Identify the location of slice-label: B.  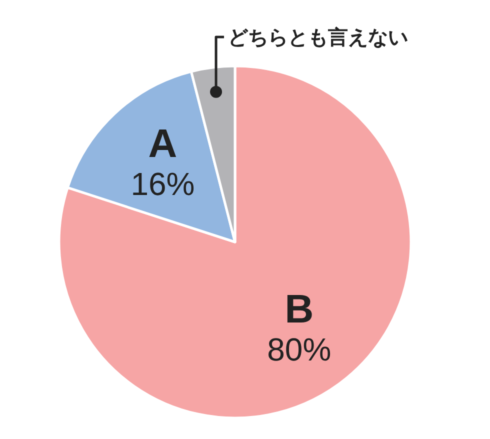
(299, 309).